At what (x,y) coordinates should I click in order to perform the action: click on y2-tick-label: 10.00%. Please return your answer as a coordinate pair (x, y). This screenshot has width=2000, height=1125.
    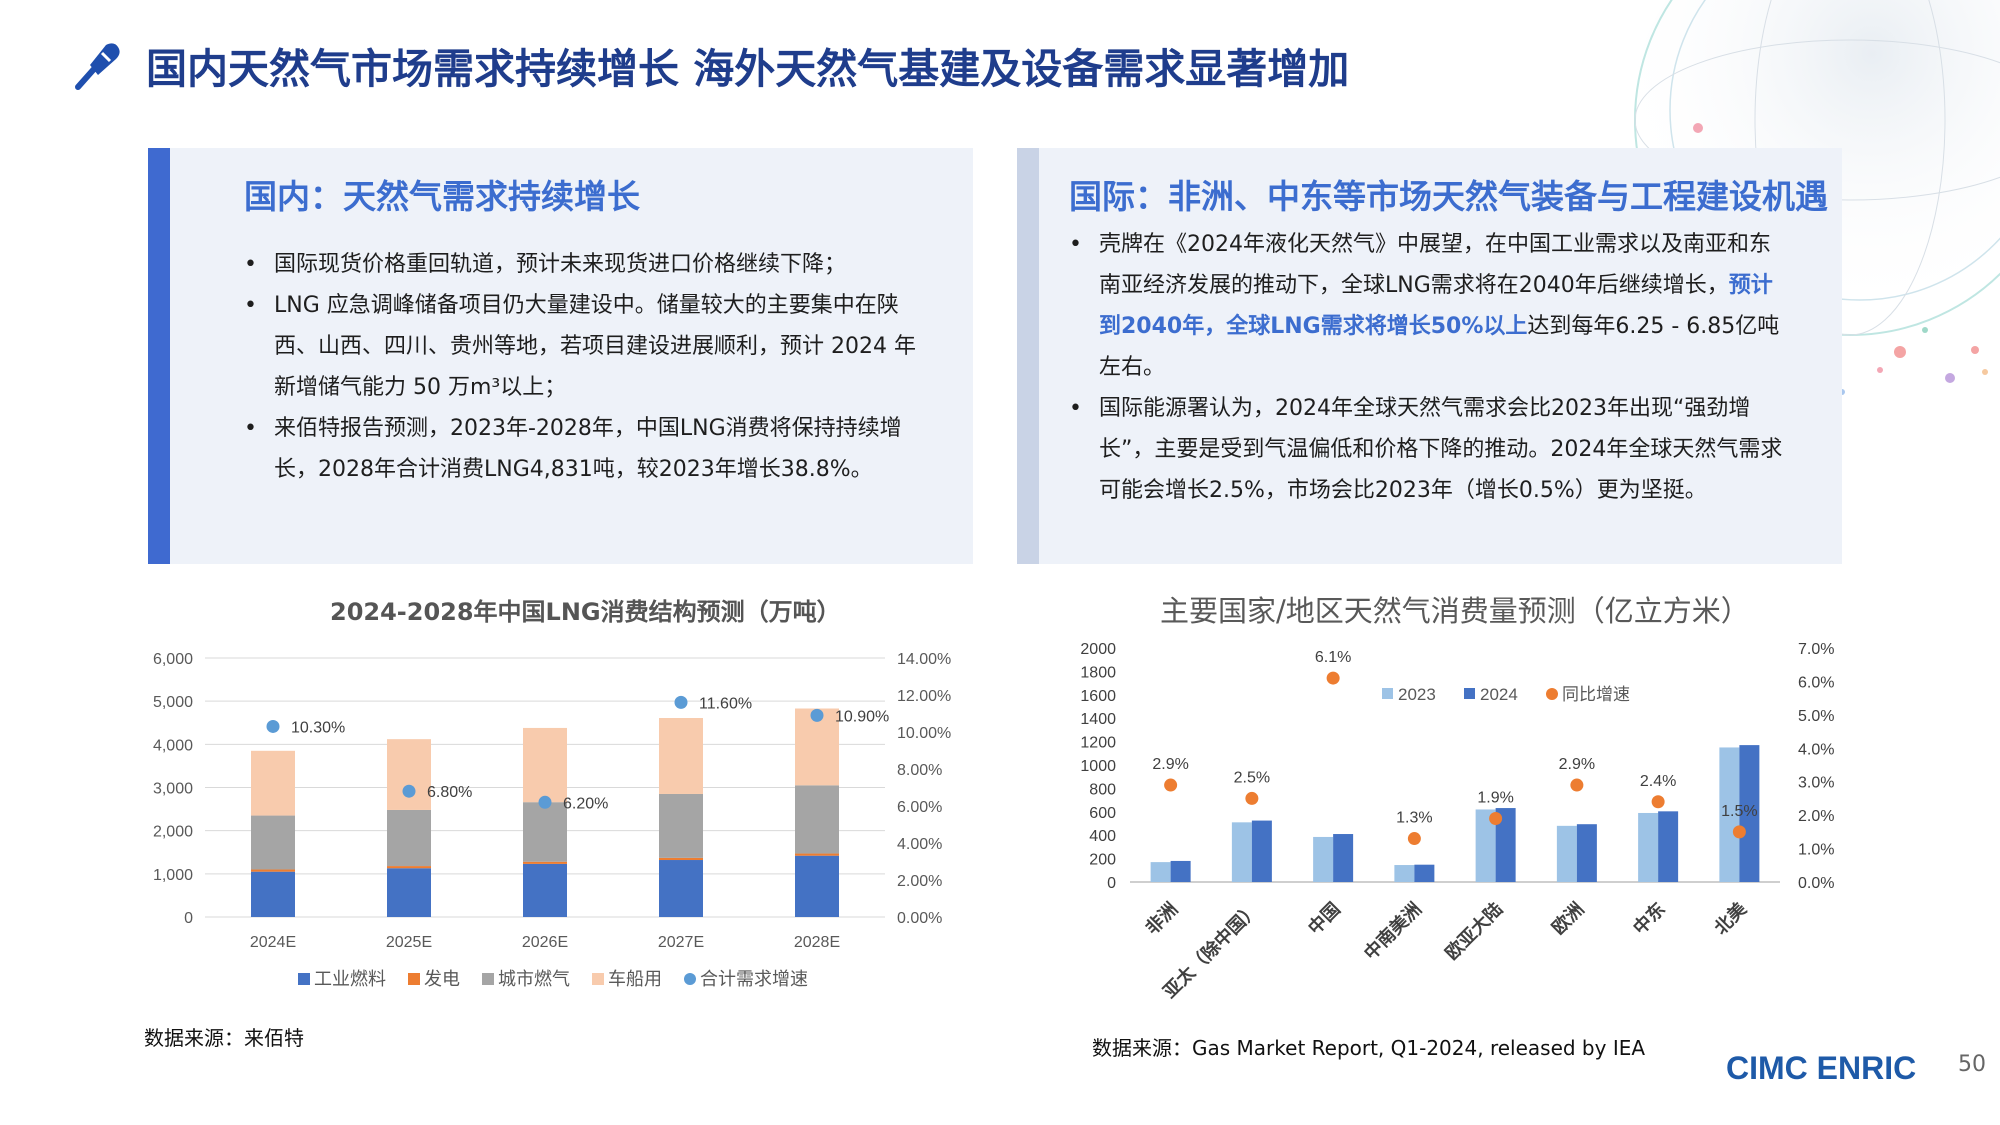
    Looking at the image, I should click on (924, 733).